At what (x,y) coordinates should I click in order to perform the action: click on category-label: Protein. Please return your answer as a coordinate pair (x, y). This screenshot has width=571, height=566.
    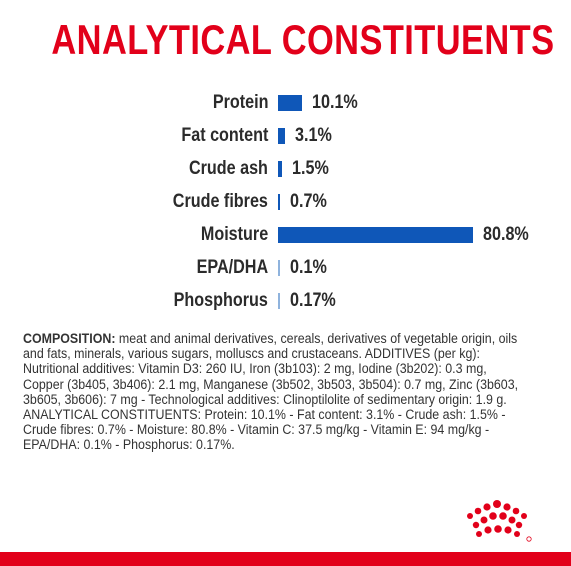
    Looking at the image, I should click on (240, 102).